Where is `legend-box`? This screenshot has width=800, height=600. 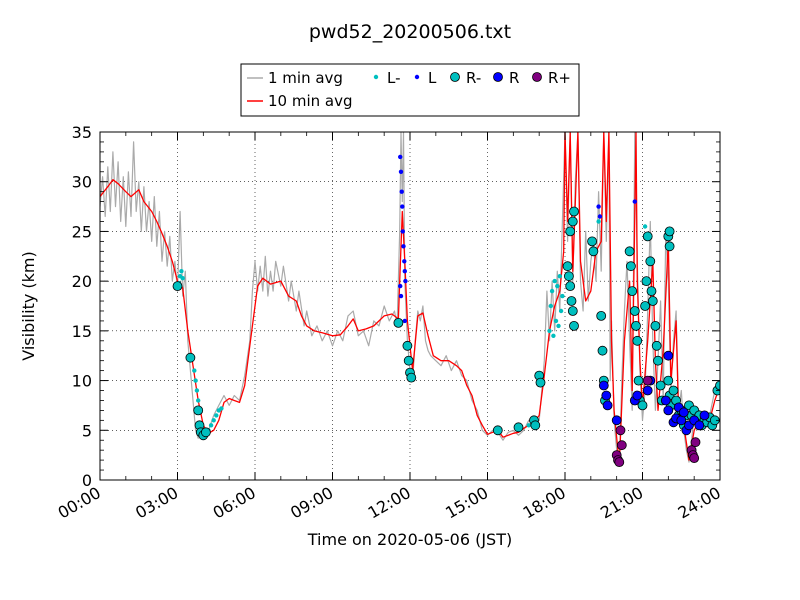 legend-box is located at coordinates (410, 90).